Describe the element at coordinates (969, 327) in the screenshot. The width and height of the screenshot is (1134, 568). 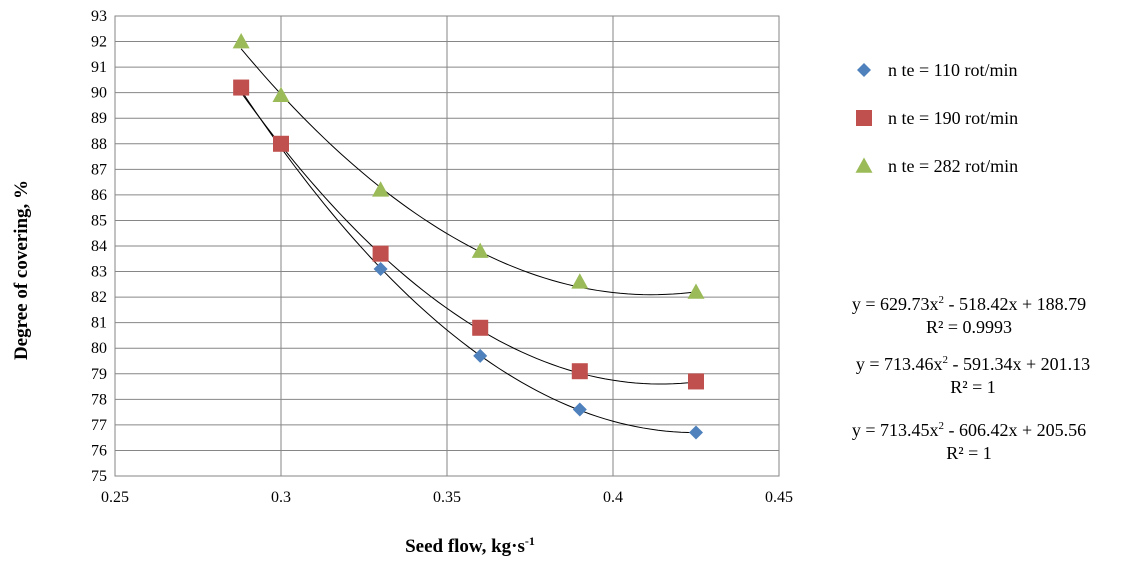
I see `r-squared-text: R² = 0.9993` at that location.